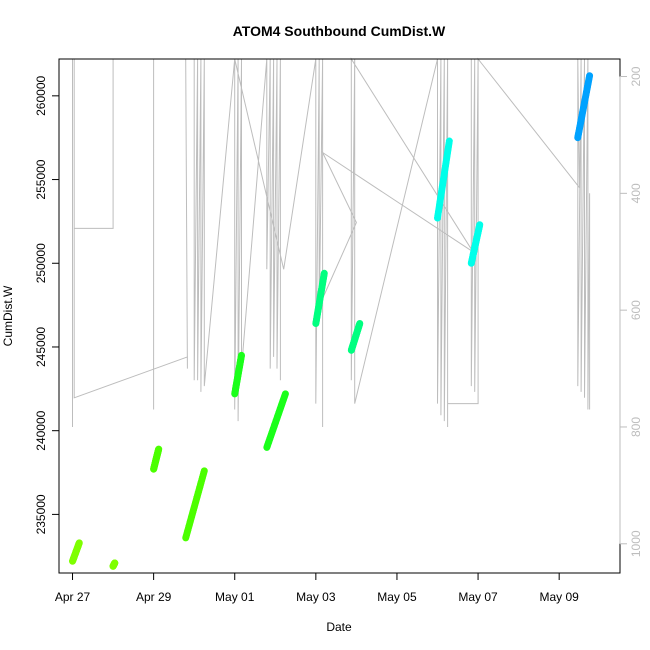 The image size is (650, 650). What do you see at coordinates (41, 95) in the screenshot?
I see `y-tick-label: 260000` at bounding box center [41, 95].